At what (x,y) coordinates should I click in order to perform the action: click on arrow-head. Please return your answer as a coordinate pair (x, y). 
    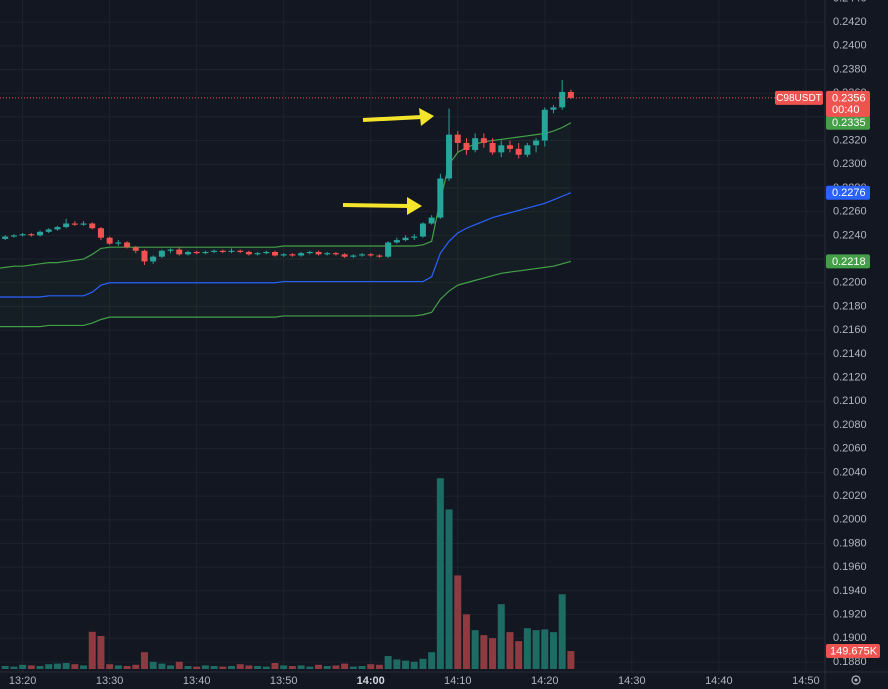
    Looking at the image, I should click on (426, 117).